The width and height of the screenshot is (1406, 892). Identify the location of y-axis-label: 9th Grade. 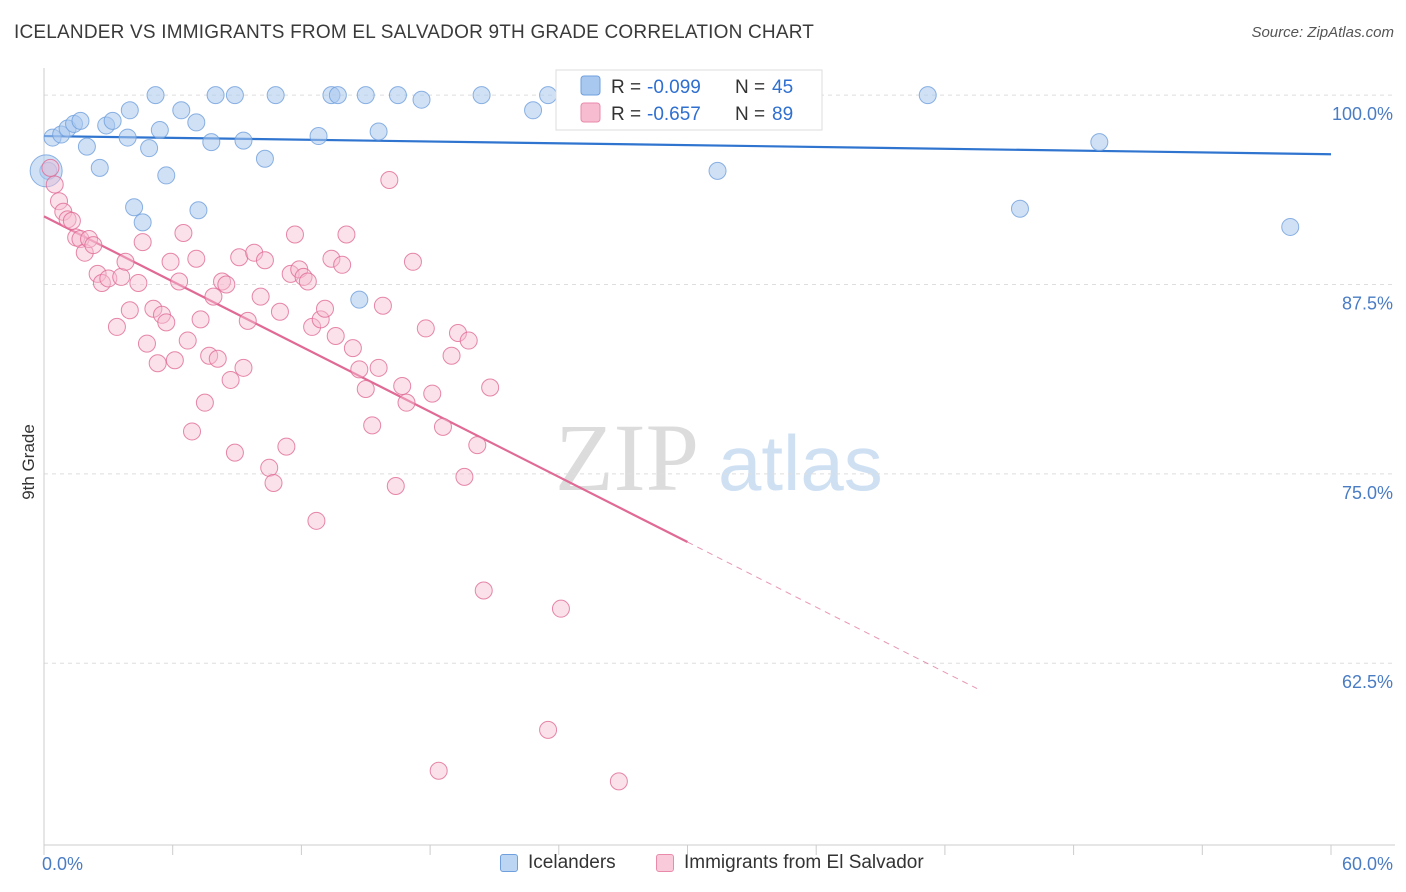
(28, 462).